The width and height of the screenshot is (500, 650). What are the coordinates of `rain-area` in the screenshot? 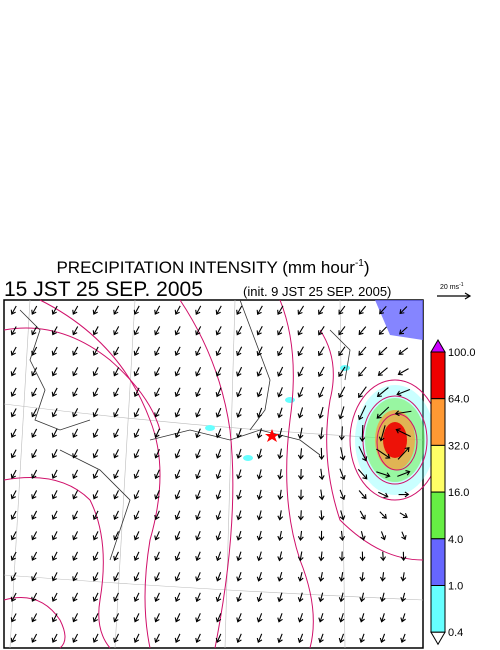 It's located at (399, 320).